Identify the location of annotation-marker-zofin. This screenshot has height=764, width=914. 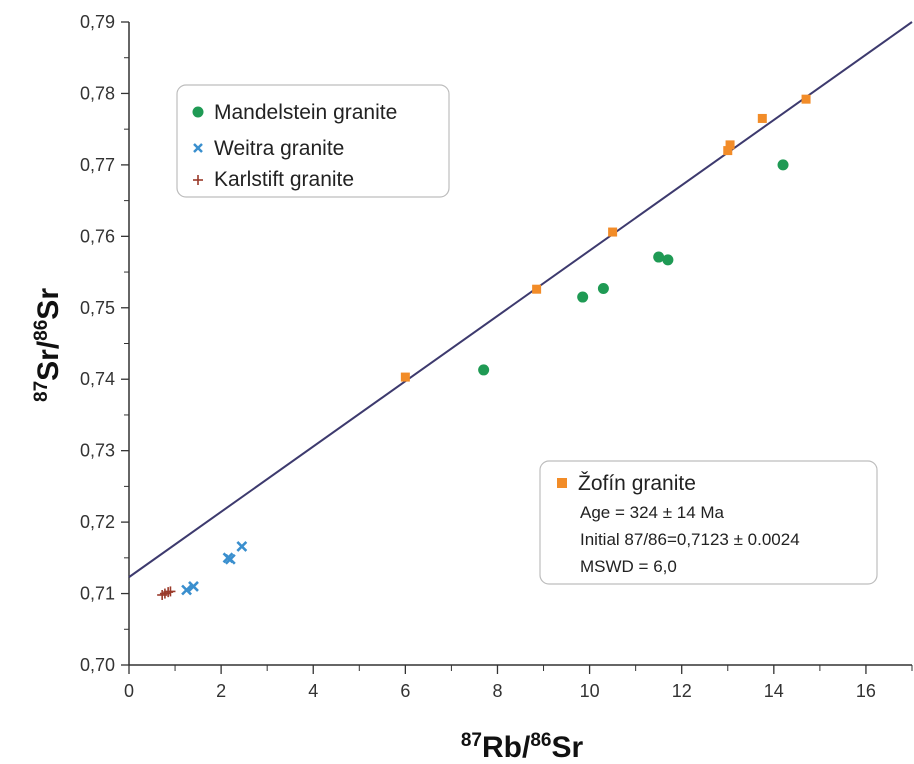
(562, 483).